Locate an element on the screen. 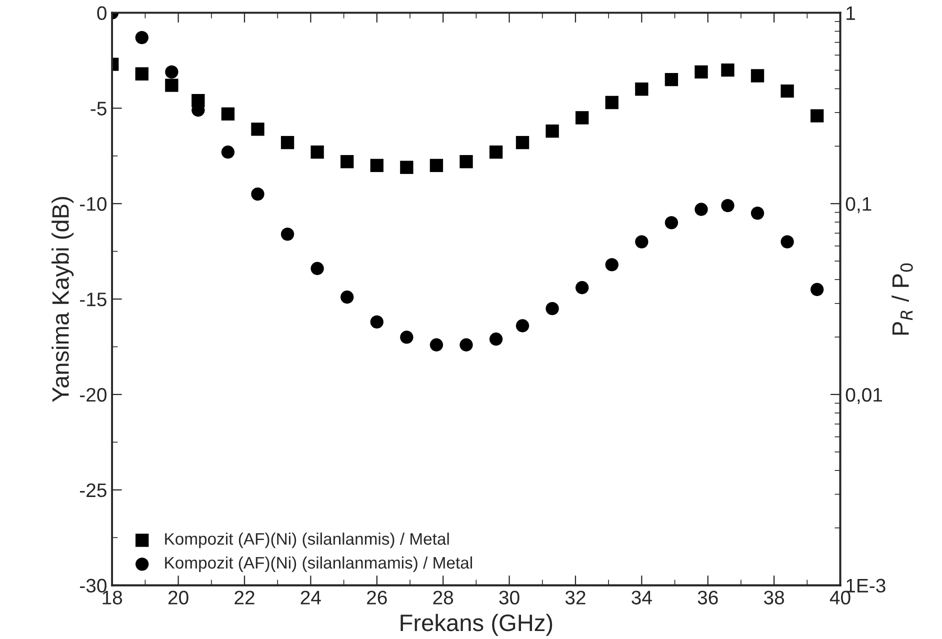 The height and width of the screenshot is (639, 942). legend-label: Kompozit (AF)(Ni) (silanlanmamis) / Metal is located at coordinates (318, 564).